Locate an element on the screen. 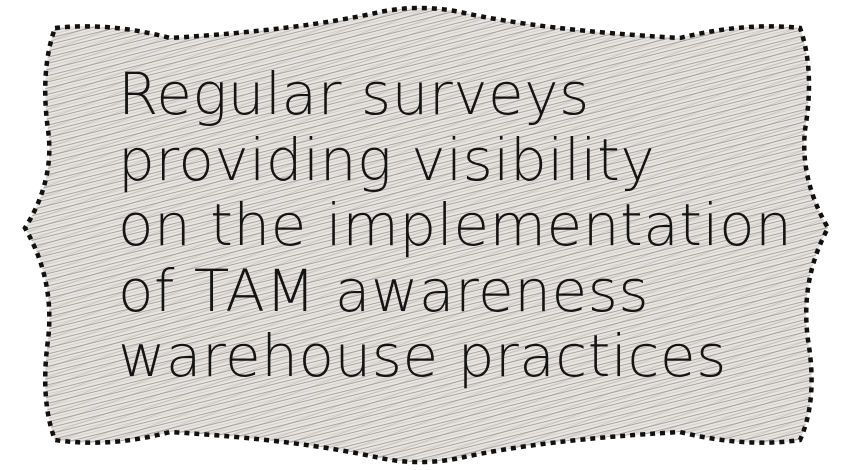 The height and width of the screenshot is (470, 851). card-line-3: on the implementation is located at coordinates (455, 225).